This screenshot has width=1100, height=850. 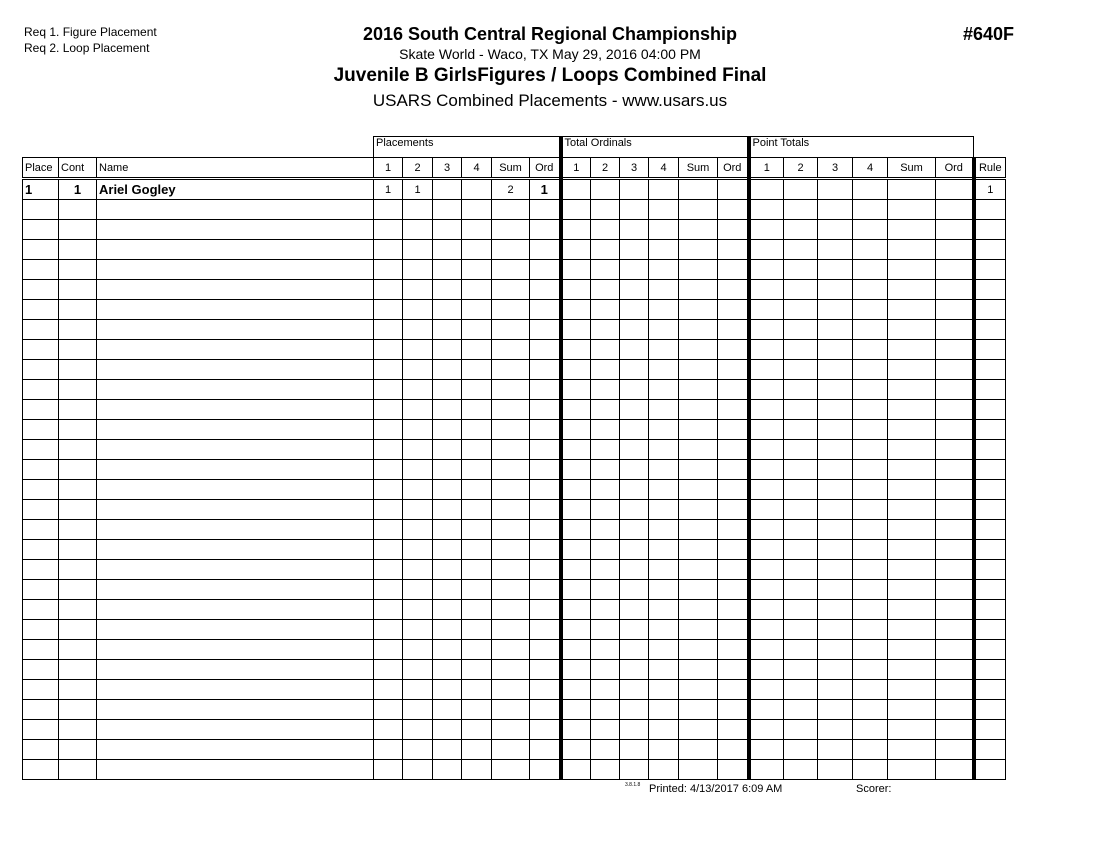 What do you see at coordinates (235, 168) in the screenshot?
I see `column-header: Name` at bounding box center [235, 168].